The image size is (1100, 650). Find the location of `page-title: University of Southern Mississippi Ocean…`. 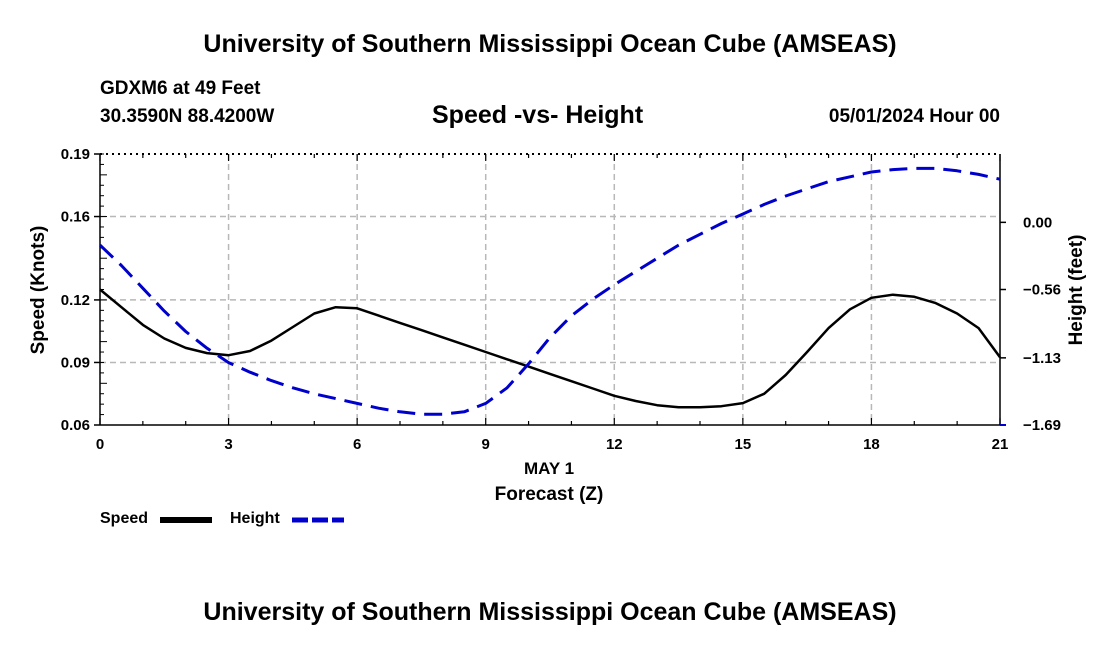

page-title: University of Southern Mississippi Ocean… is located at coordinates (550, 44).